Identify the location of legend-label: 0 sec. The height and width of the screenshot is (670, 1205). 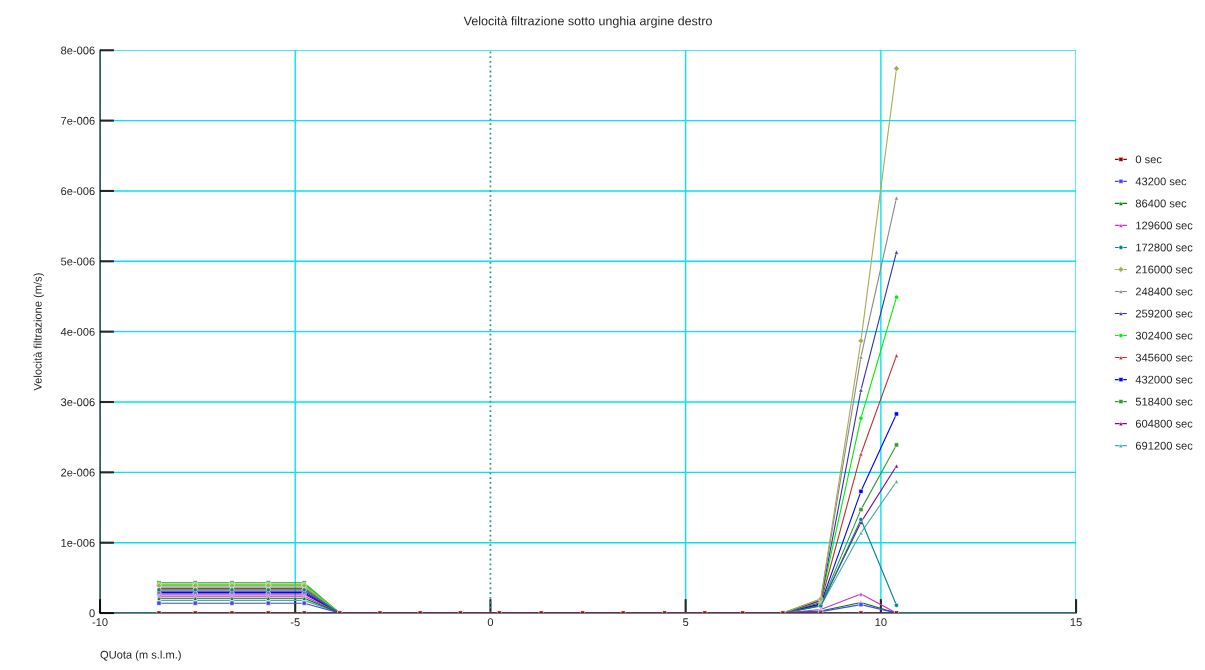
(1148, 159).